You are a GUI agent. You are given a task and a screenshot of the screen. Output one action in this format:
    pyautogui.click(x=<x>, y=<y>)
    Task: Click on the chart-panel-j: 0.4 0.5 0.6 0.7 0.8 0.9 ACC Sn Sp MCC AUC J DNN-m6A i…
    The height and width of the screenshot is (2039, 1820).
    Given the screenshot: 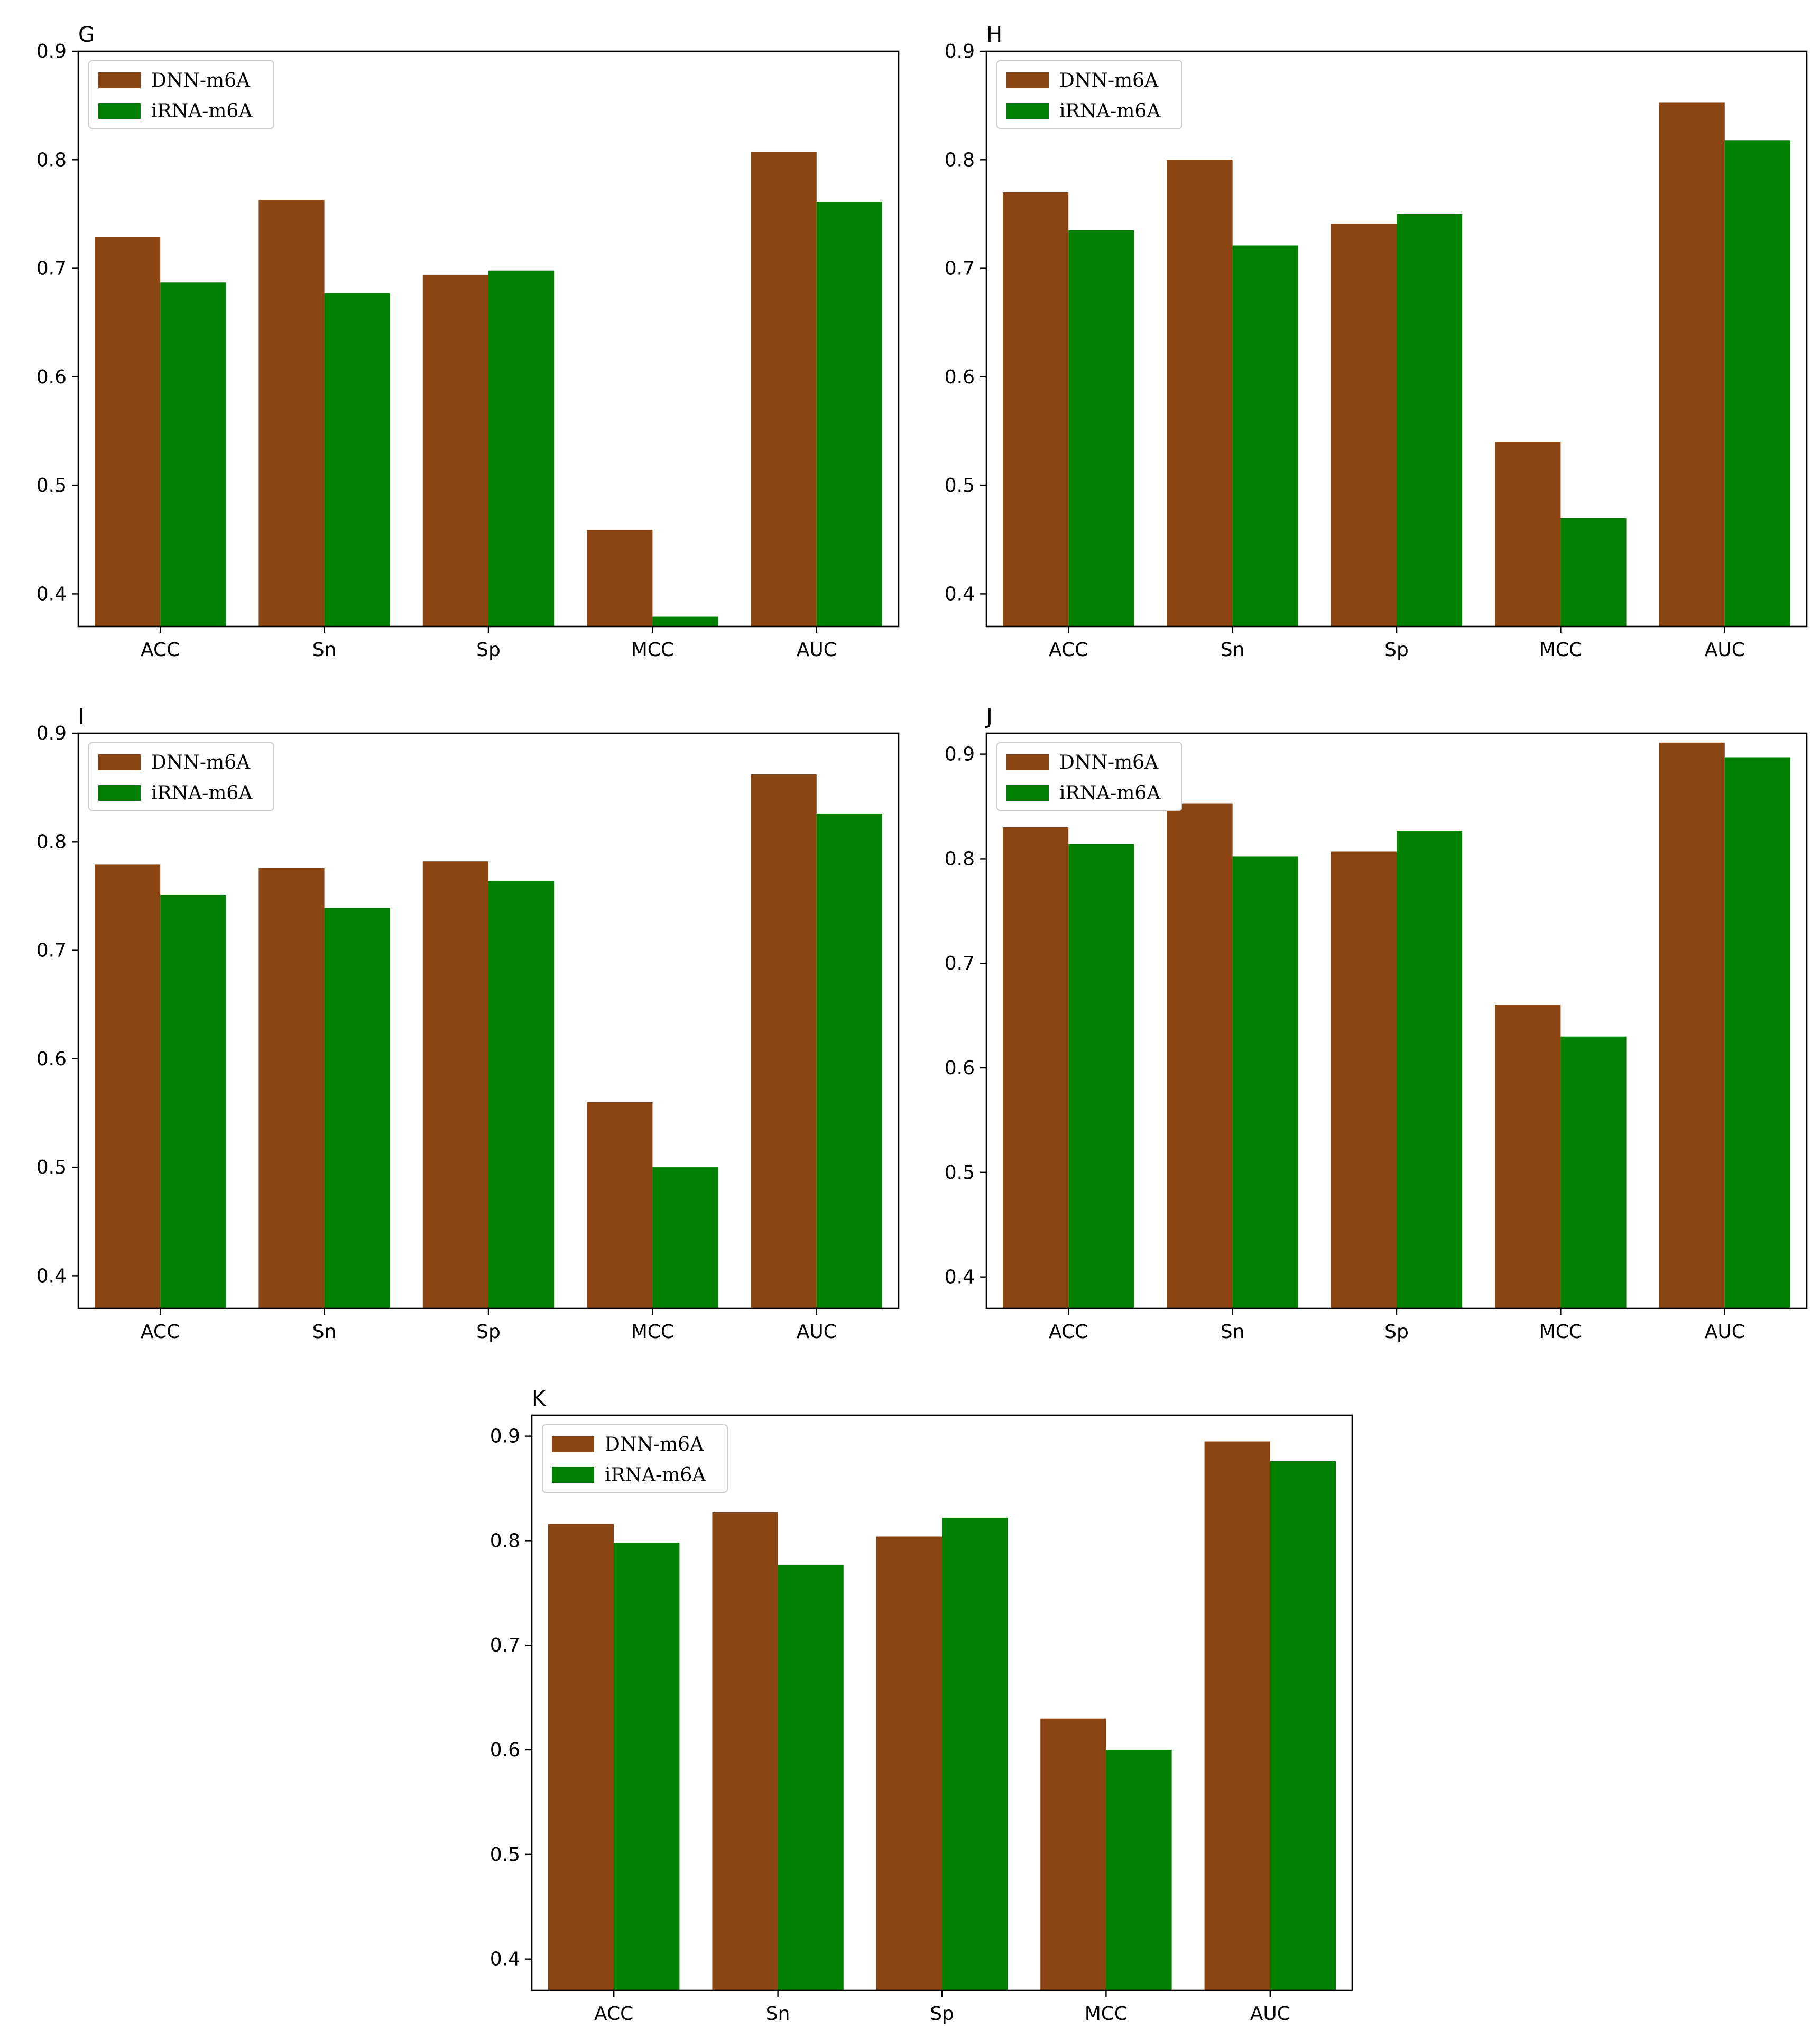 What is the action you would take?
    pyautogui.click(x=1376, y=1024)
    